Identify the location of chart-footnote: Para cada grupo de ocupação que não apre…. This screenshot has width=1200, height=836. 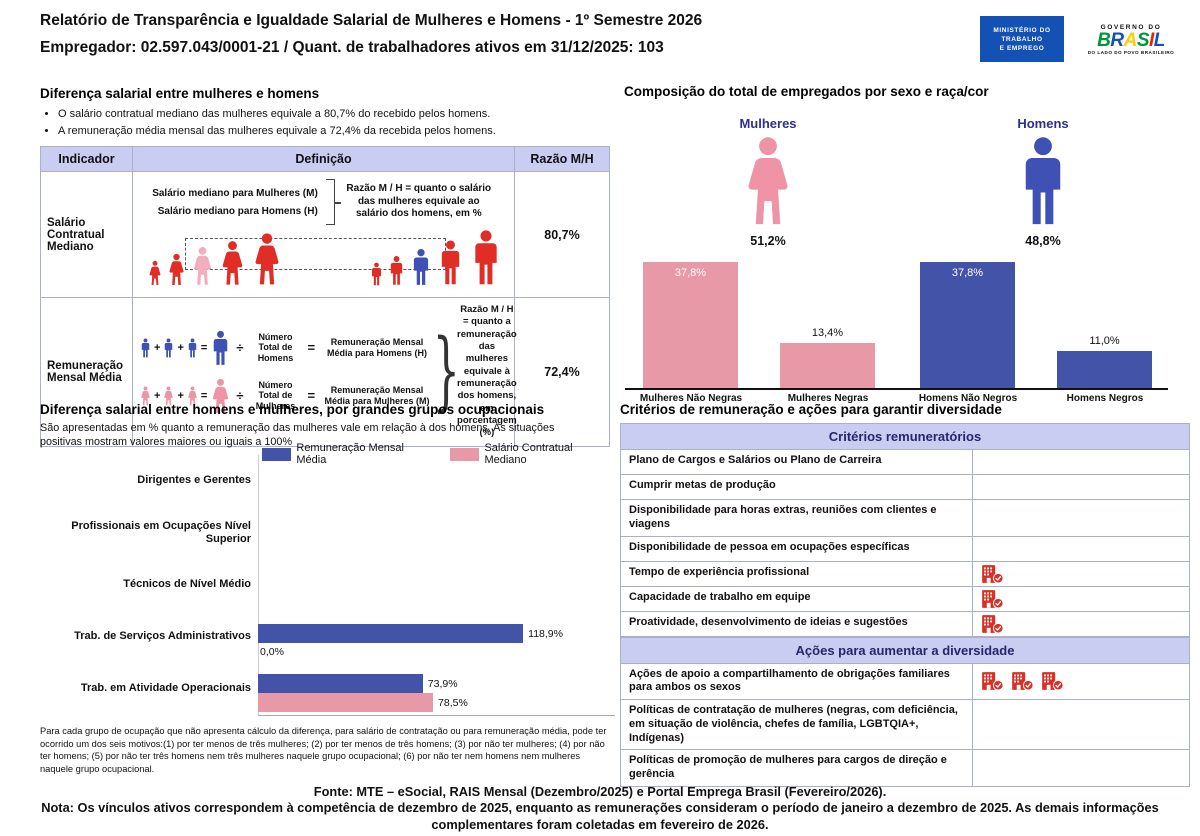
(323, 750).